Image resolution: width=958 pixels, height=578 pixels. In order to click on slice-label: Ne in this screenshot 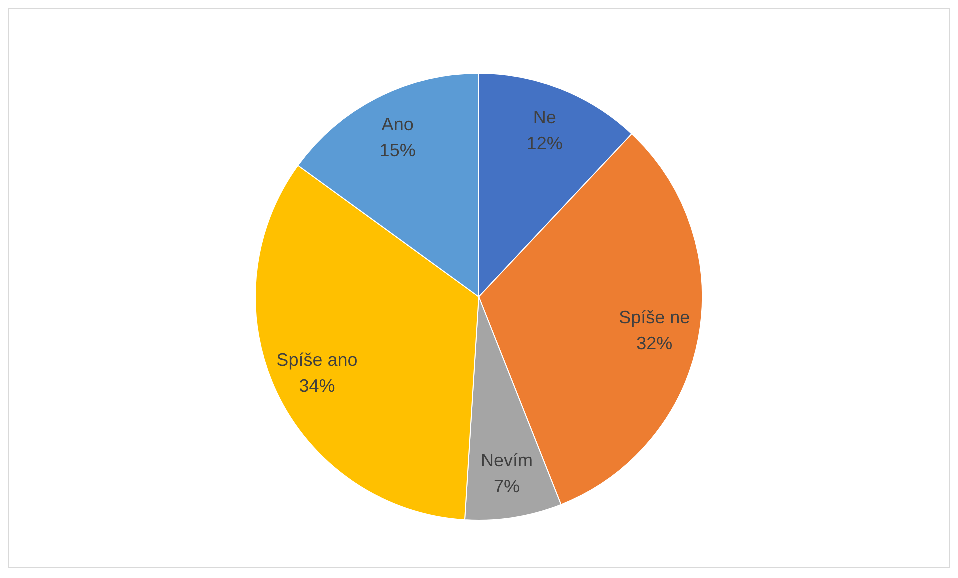, I will do `click(544, 118)`.